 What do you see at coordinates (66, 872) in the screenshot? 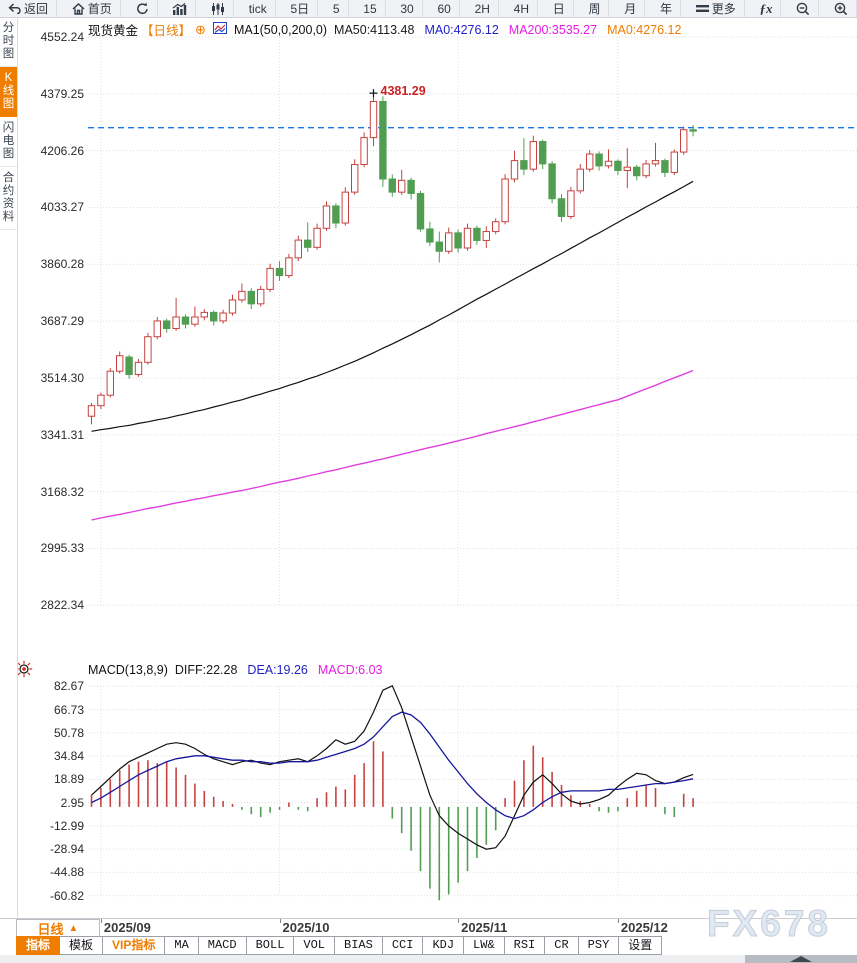
I see `macd-tick-label: -44.88` at bounding box center [66, 872].